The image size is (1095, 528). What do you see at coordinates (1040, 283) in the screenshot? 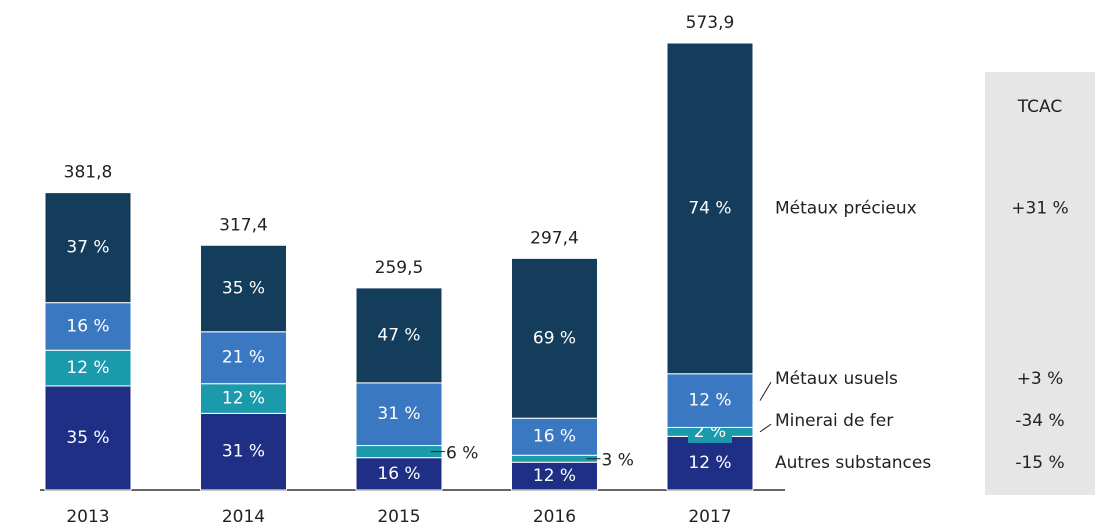
I see `cagr-panel` at bounding box center [1040, 283].